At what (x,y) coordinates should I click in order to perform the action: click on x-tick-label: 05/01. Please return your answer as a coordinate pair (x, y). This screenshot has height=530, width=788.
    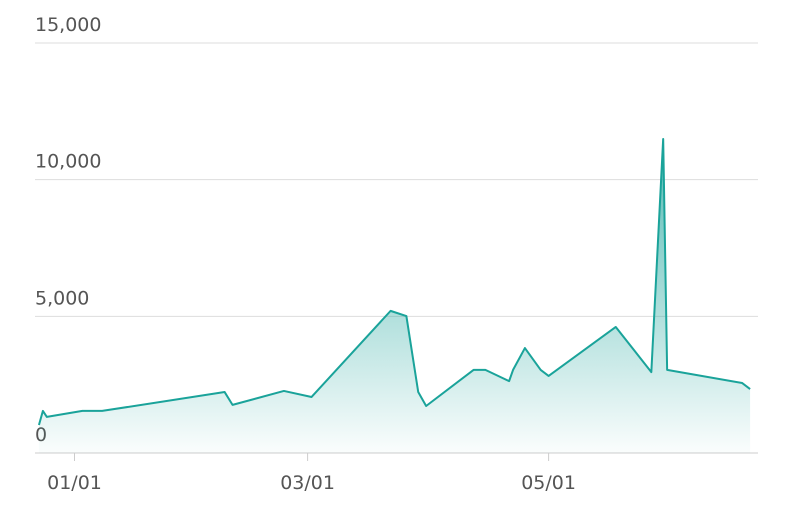
    Looking at the image, I should click on (548, 483).